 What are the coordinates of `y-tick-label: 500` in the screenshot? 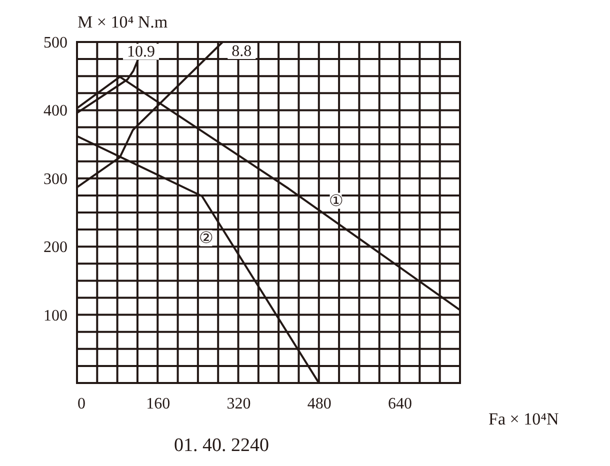 It's located at (56, 43).